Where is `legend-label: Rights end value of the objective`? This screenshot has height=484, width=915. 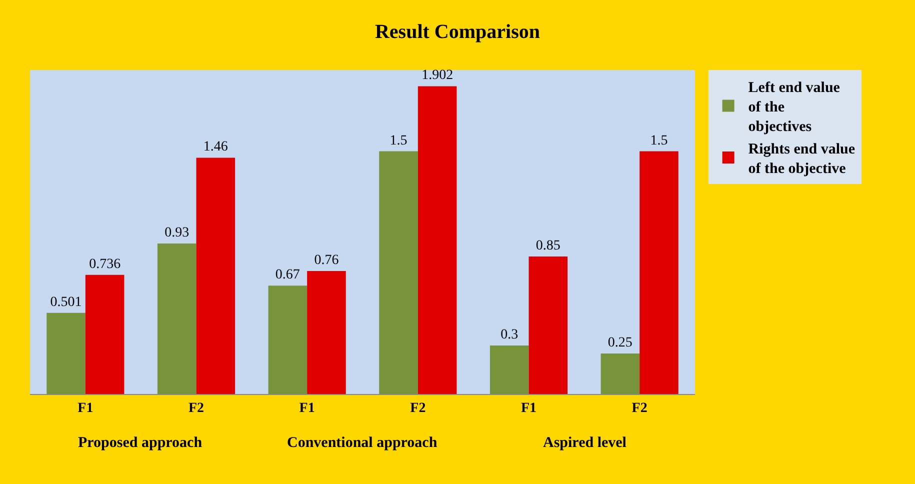
legend-label: Rights end value of the objective is located at coordinates (802, 160).